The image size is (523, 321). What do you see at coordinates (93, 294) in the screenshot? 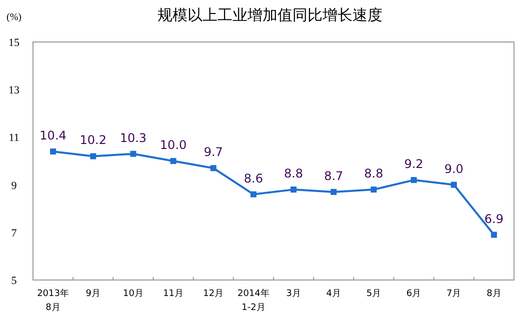
I see `x-tick-label: 9月` at bounding box center [93, 294].